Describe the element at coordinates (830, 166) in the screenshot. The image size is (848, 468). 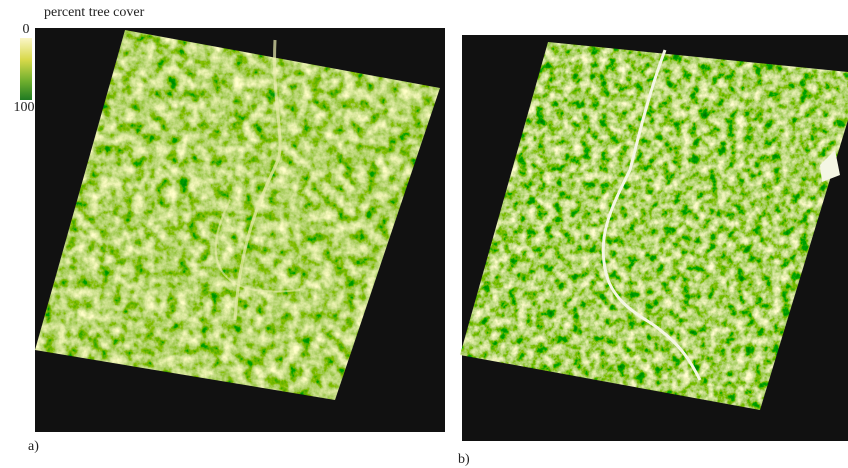
I see `lake` at that location.